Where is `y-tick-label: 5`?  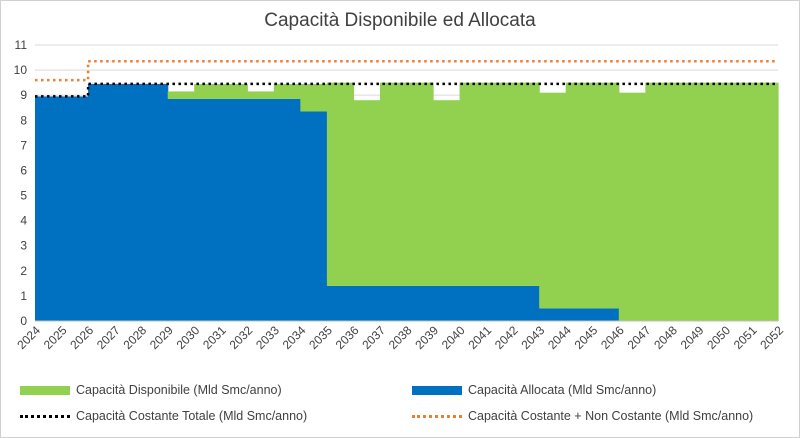 y-tick-label: 5 is located at coordinates (23, 196).